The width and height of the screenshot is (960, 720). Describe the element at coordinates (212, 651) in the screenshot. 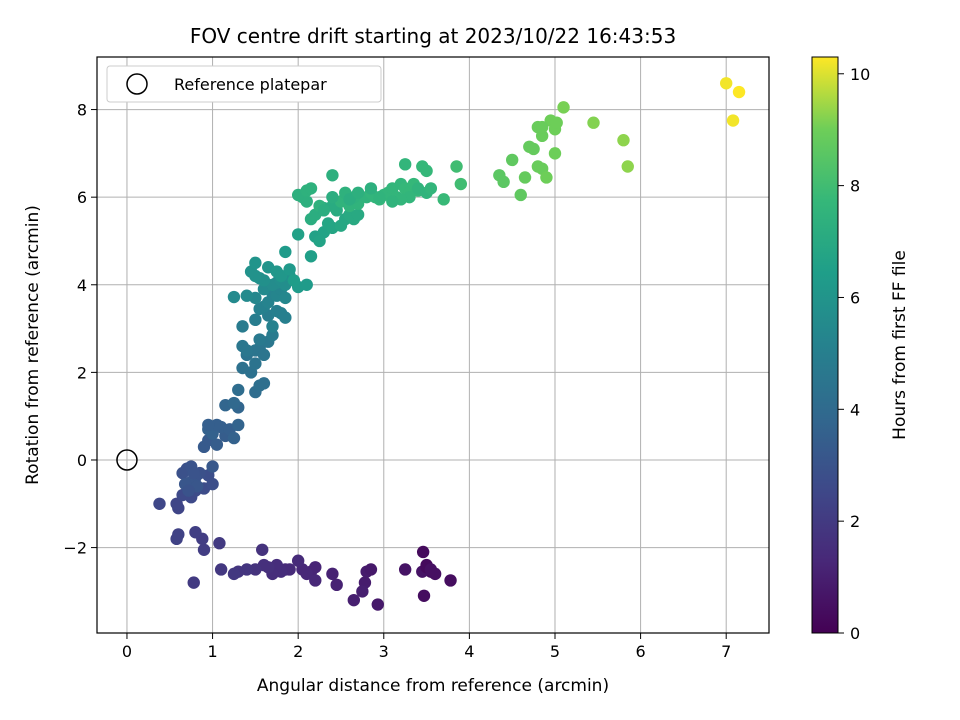

I see `x-tick-label: 1` at that location.